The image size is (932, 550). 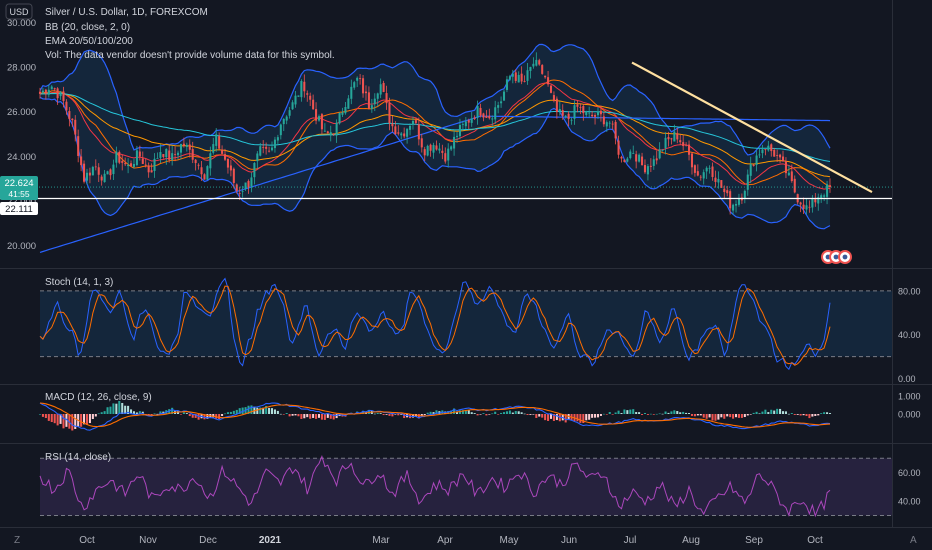 I want to click on stoch-tick-label: 0.00, so click(x=907, y=379).